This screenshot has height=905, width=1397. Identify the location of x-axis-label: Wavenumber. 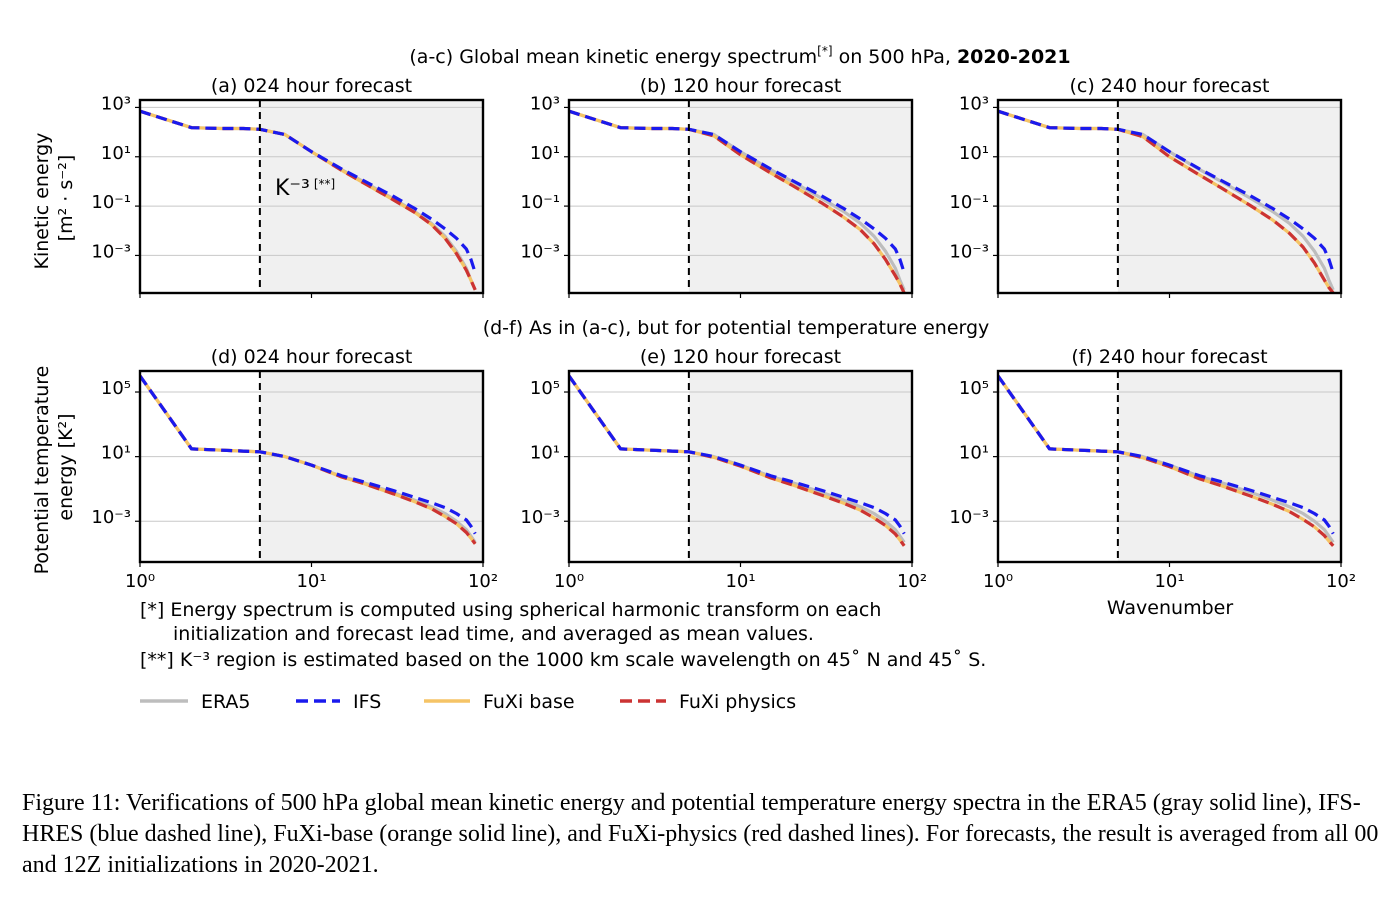
(1170, 608).